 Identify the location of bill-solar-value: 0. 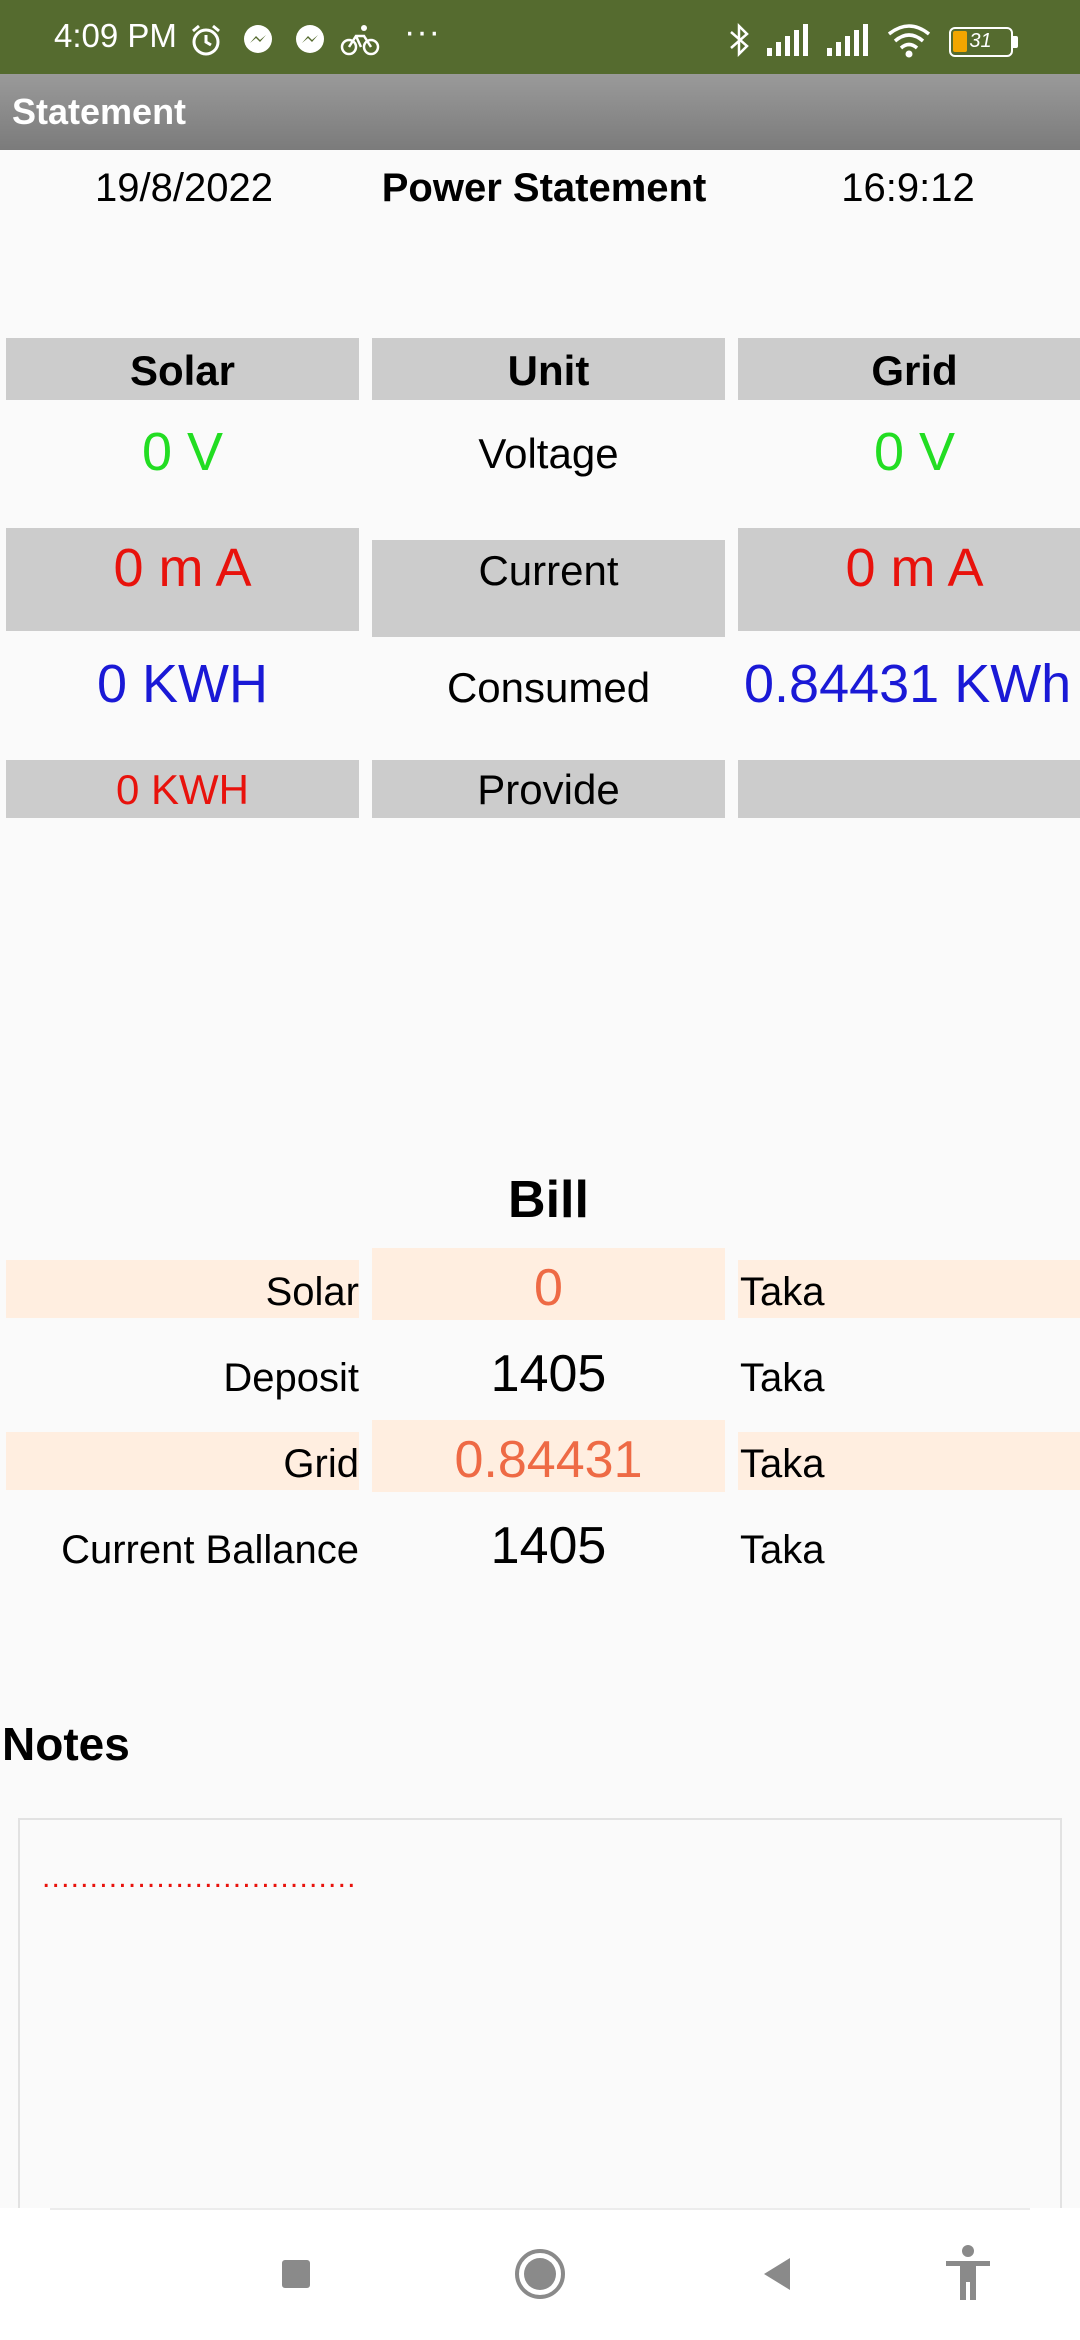
(548, 1288).